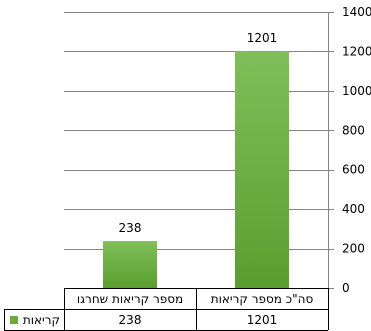  I want to click on y-tick-label: 600, so click(353, 170).